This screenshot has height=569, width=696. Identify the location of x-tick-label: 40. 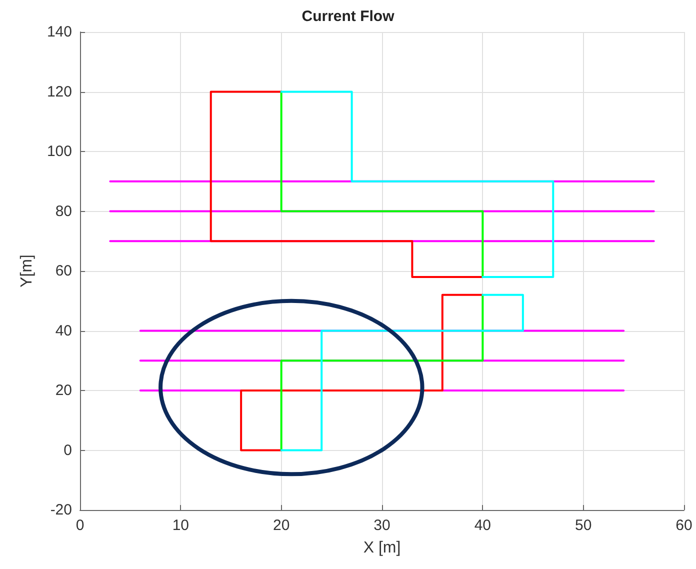
(483, 525).